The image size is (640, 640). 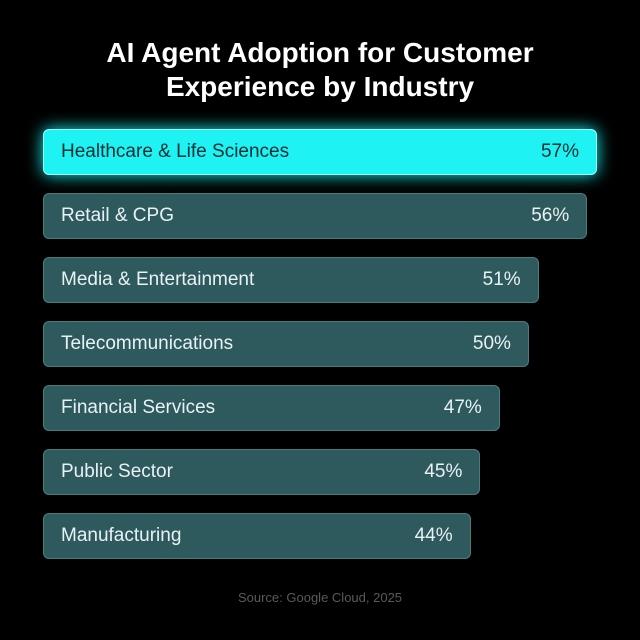 I want to click on value-label: 45%, so click(x=443, y=471).